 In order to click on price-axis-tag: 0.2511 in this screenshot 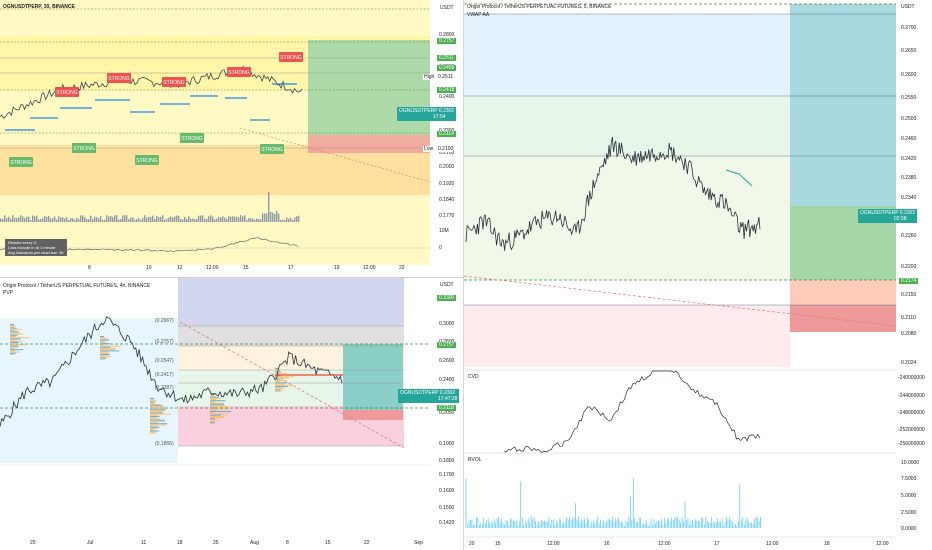, I will do `click(446, 58)`.